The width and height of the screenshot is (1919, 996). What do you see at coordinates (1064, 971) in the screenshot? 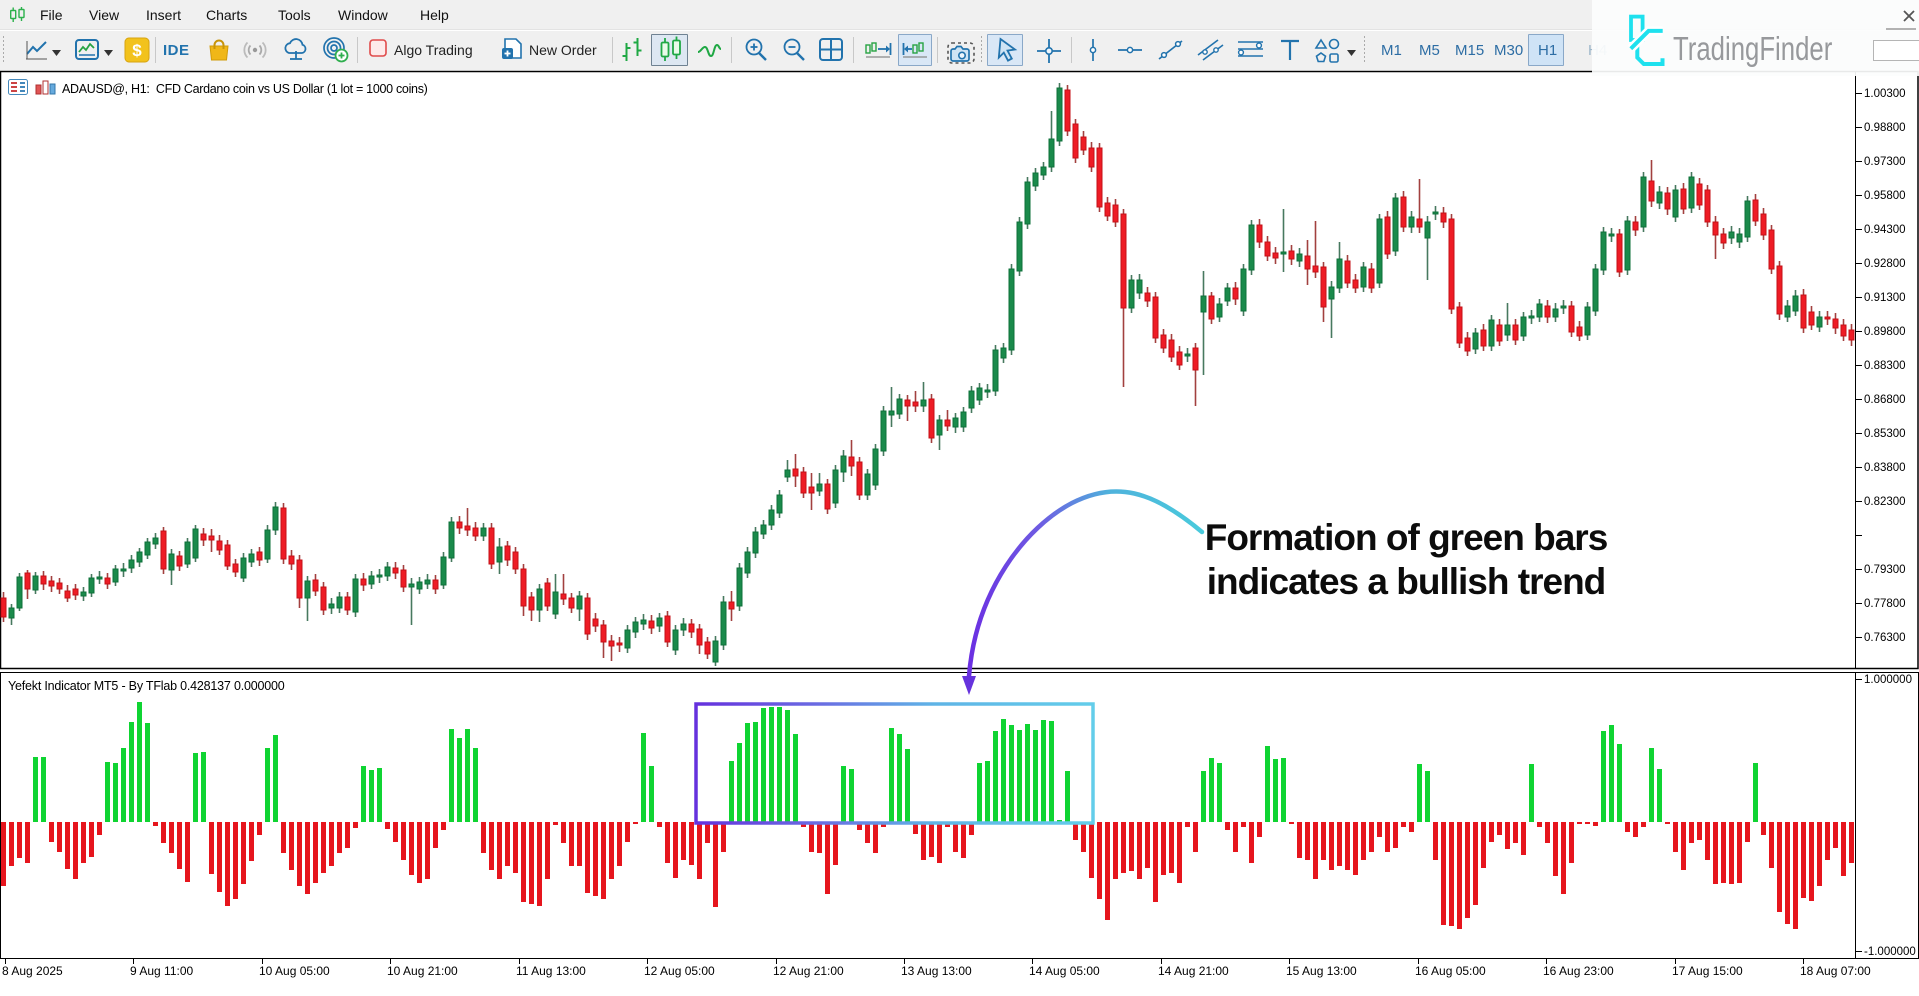
I see `svg-text: 14 Aug 05:00` at bounding box center [1064, 971].